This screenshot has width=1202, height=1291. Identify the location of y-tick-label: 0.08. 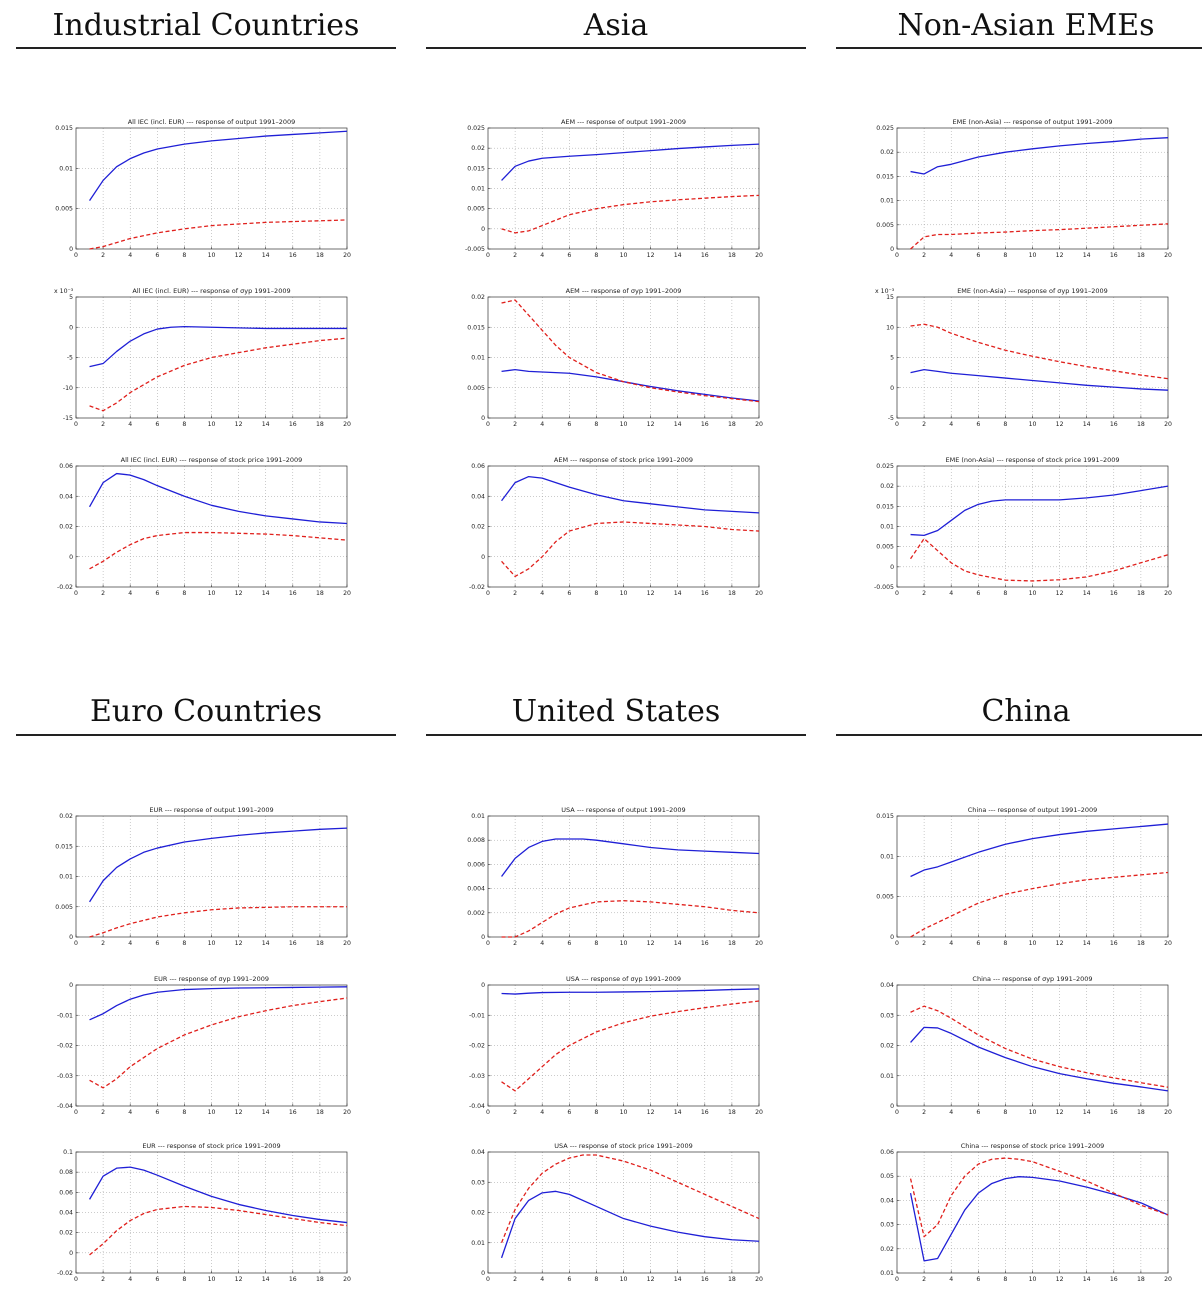
(66, 1172).